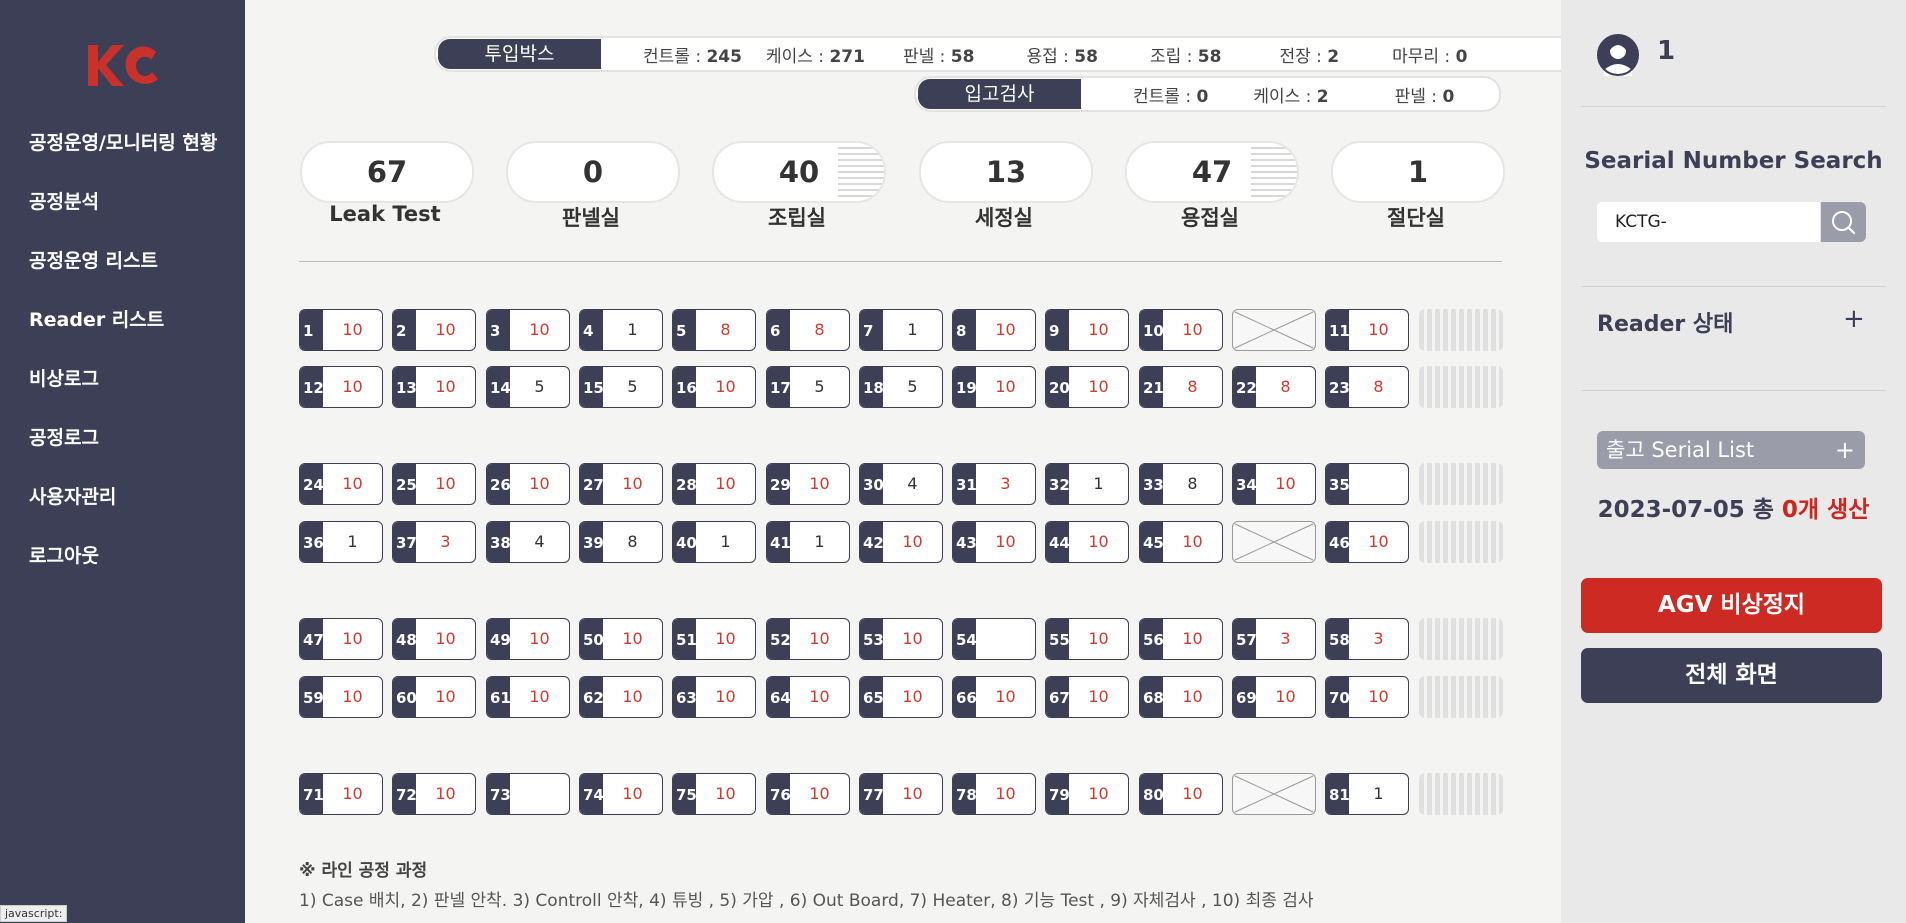 This screenshot has height=923, width=1906. I want to click on station-cell: 71 10, so click(341, 794).